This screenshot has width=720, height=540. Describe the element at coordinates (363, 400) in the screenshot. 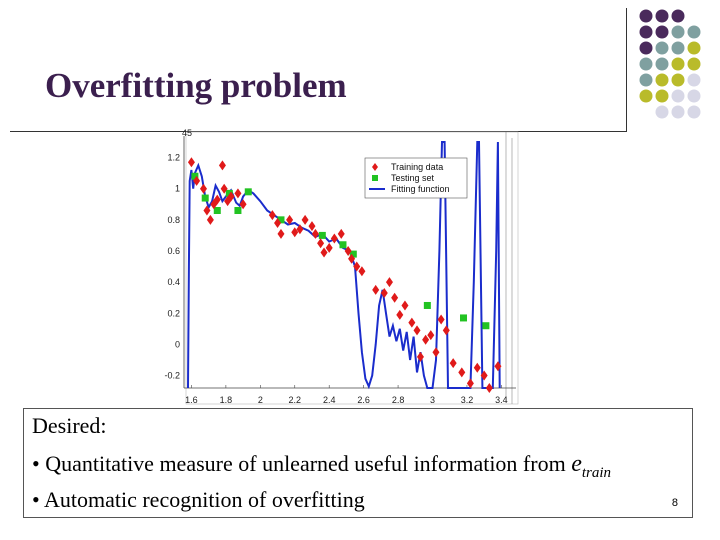

I see `x-tick-label: 2.6` at that location.